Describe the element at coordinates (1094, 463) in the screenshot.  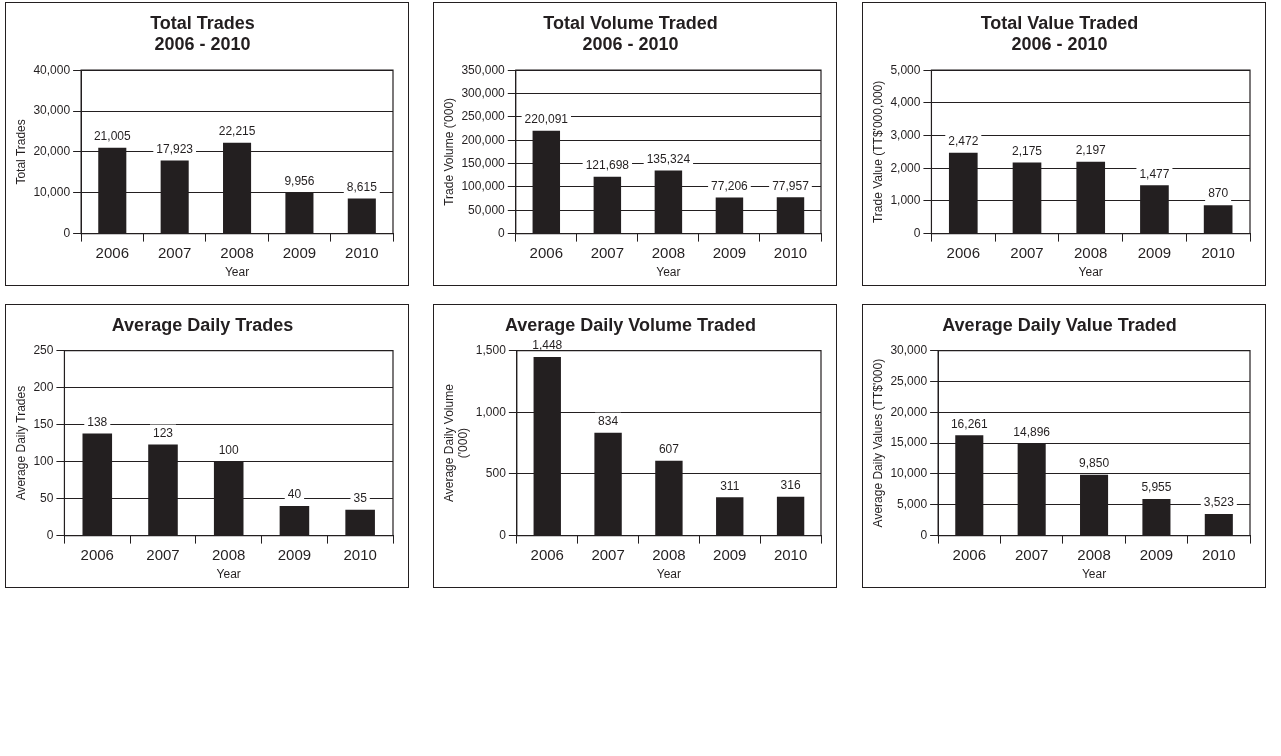
I see `data-label: 9,850` at that location.